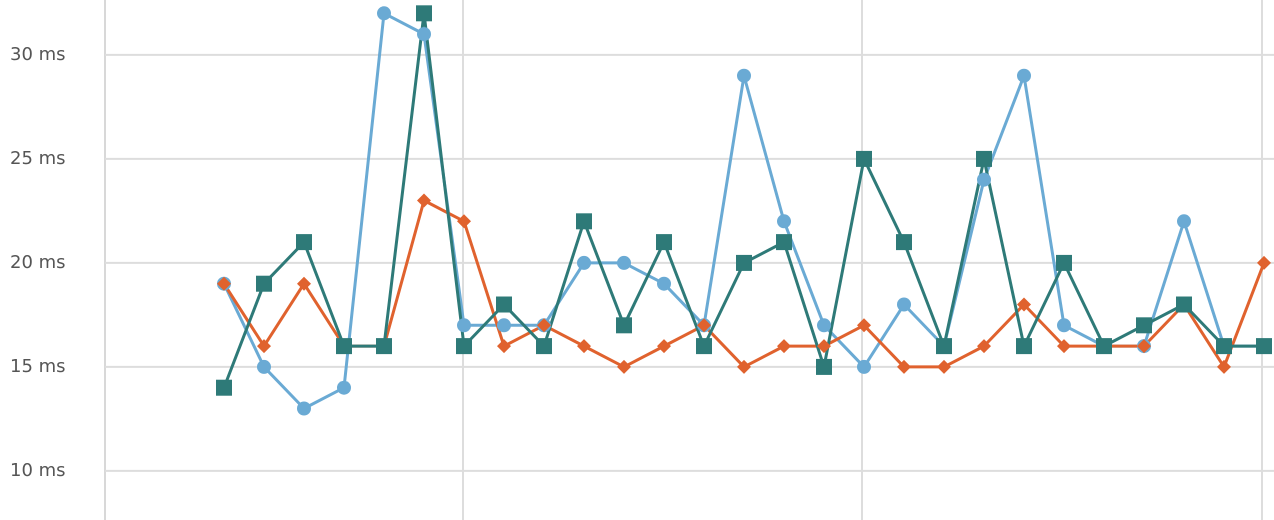 This screenshot has width=1274, height=520. I want to click on y-tick-label: 10 ms, so click(38, 470).